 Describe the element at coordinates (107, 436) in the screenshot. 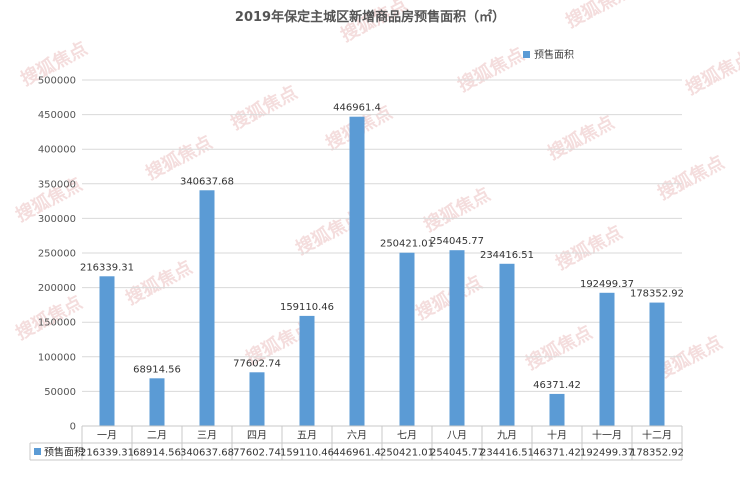

I see `x-category-label: 一月` at that location.